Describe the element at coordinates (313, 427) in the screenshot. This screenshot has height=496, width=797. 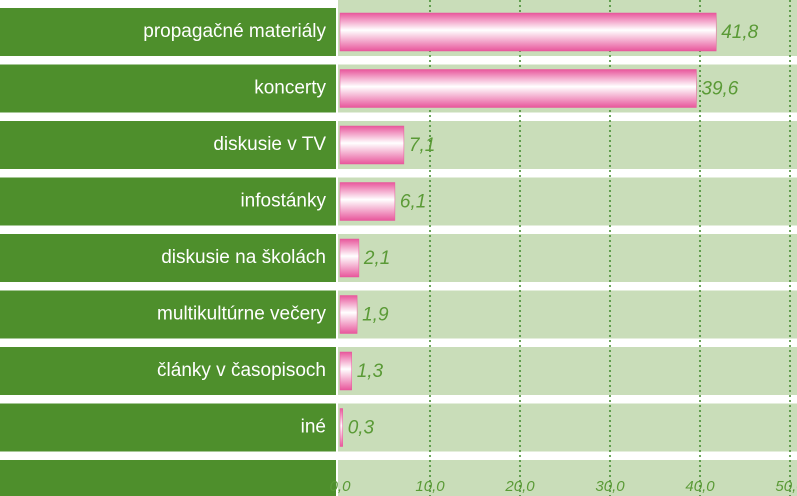
I see `category-label: iné` at that location.